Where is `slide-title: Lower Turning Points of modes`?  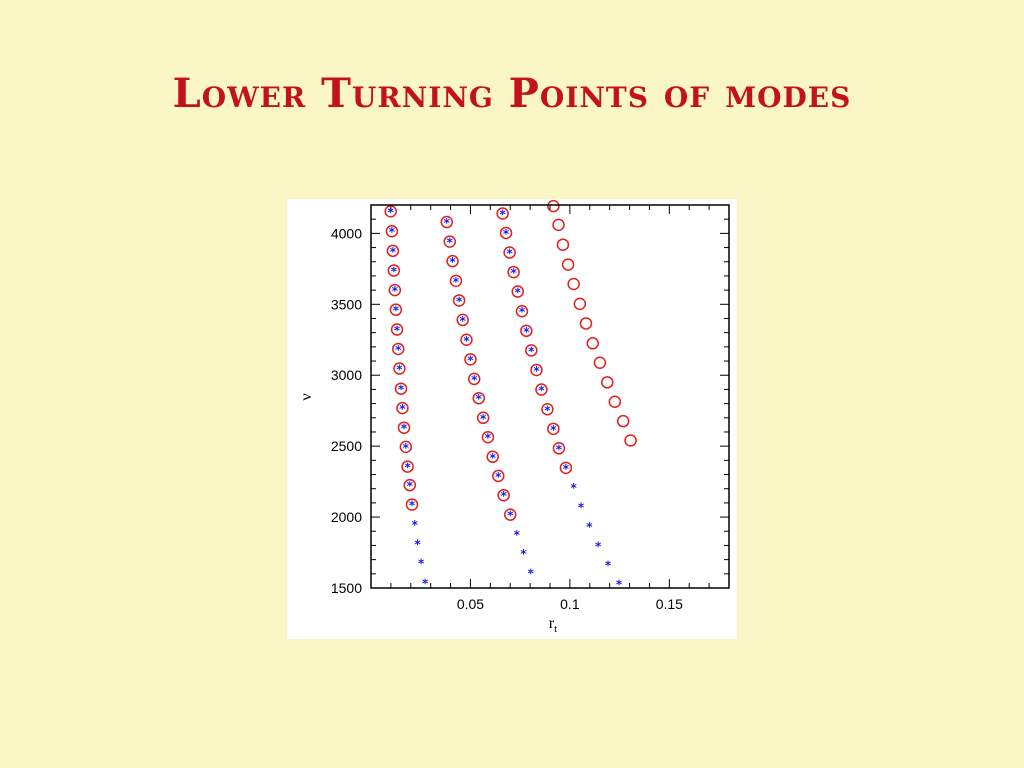 slide-title: Lower Turning Points of modes is located at coordinates (512, 93).